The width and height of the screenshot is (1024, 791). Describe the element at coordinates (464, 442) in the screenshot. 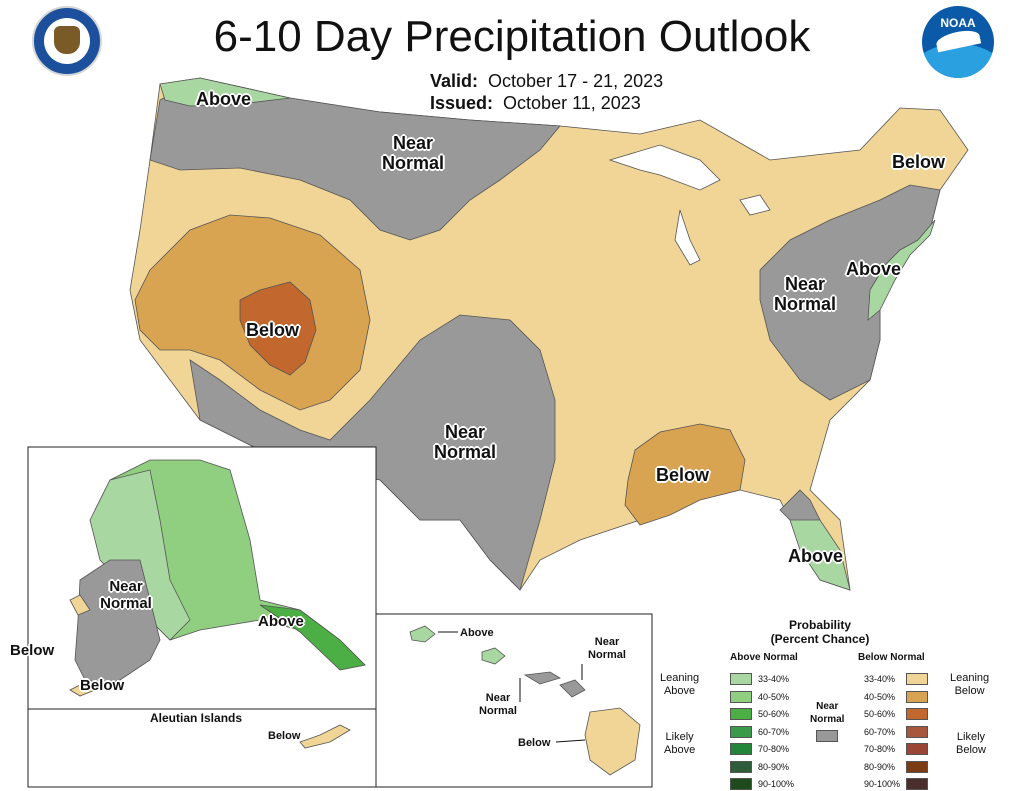

I see `label-near-normal-south: Near Normal` at that location.